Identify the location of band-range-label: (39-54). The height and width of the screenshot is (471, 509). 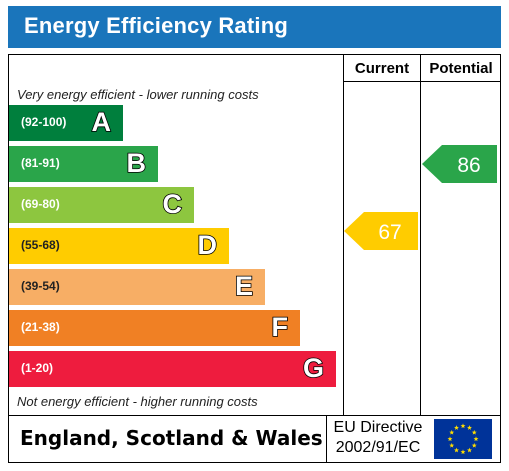
(40, 286).